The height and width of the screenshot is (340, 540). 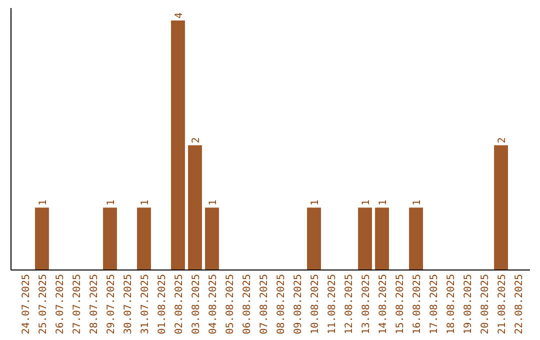 What do you see at coordinates (400, 304) in the screenshot?
I see `x-tick-label: 15.08.2025` at bounding box center [400, 304].